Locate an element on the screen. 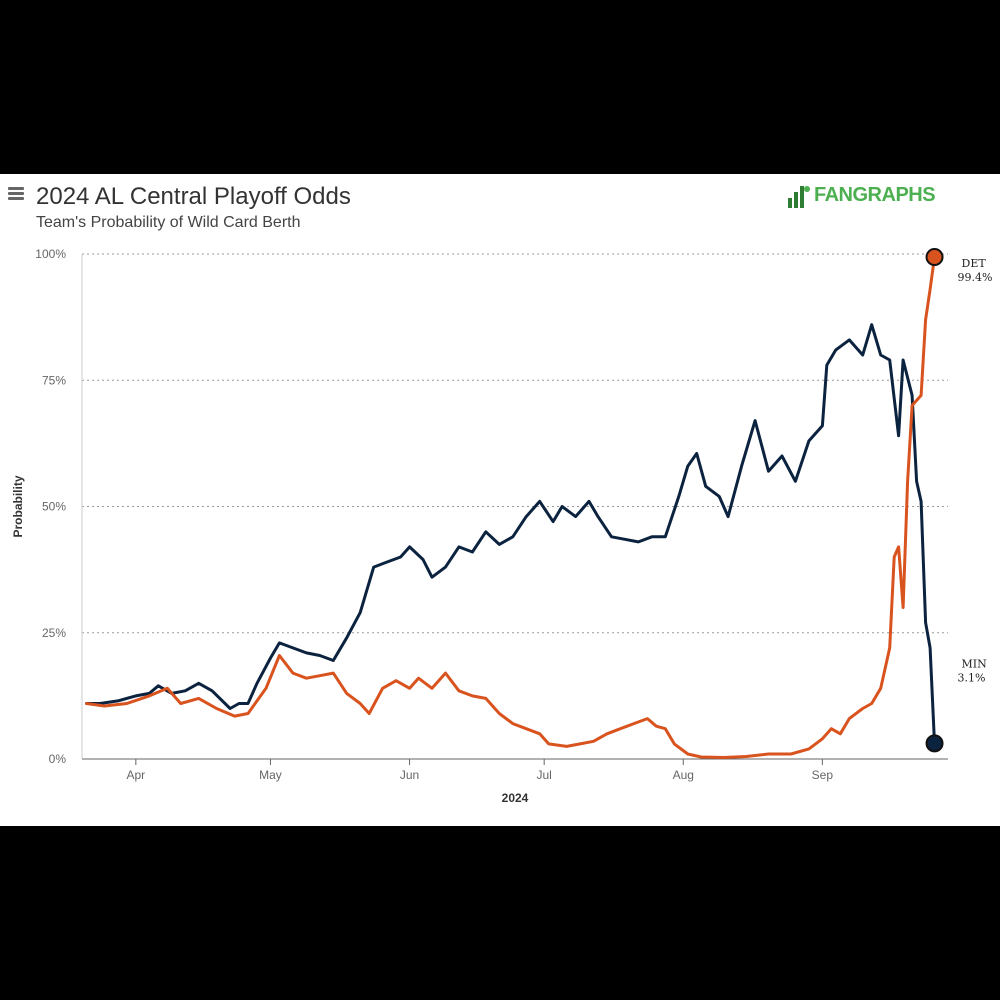 This screenshot has width=1000, height=1000. hamburger-menu-icon is located at coordinates (16, 194).